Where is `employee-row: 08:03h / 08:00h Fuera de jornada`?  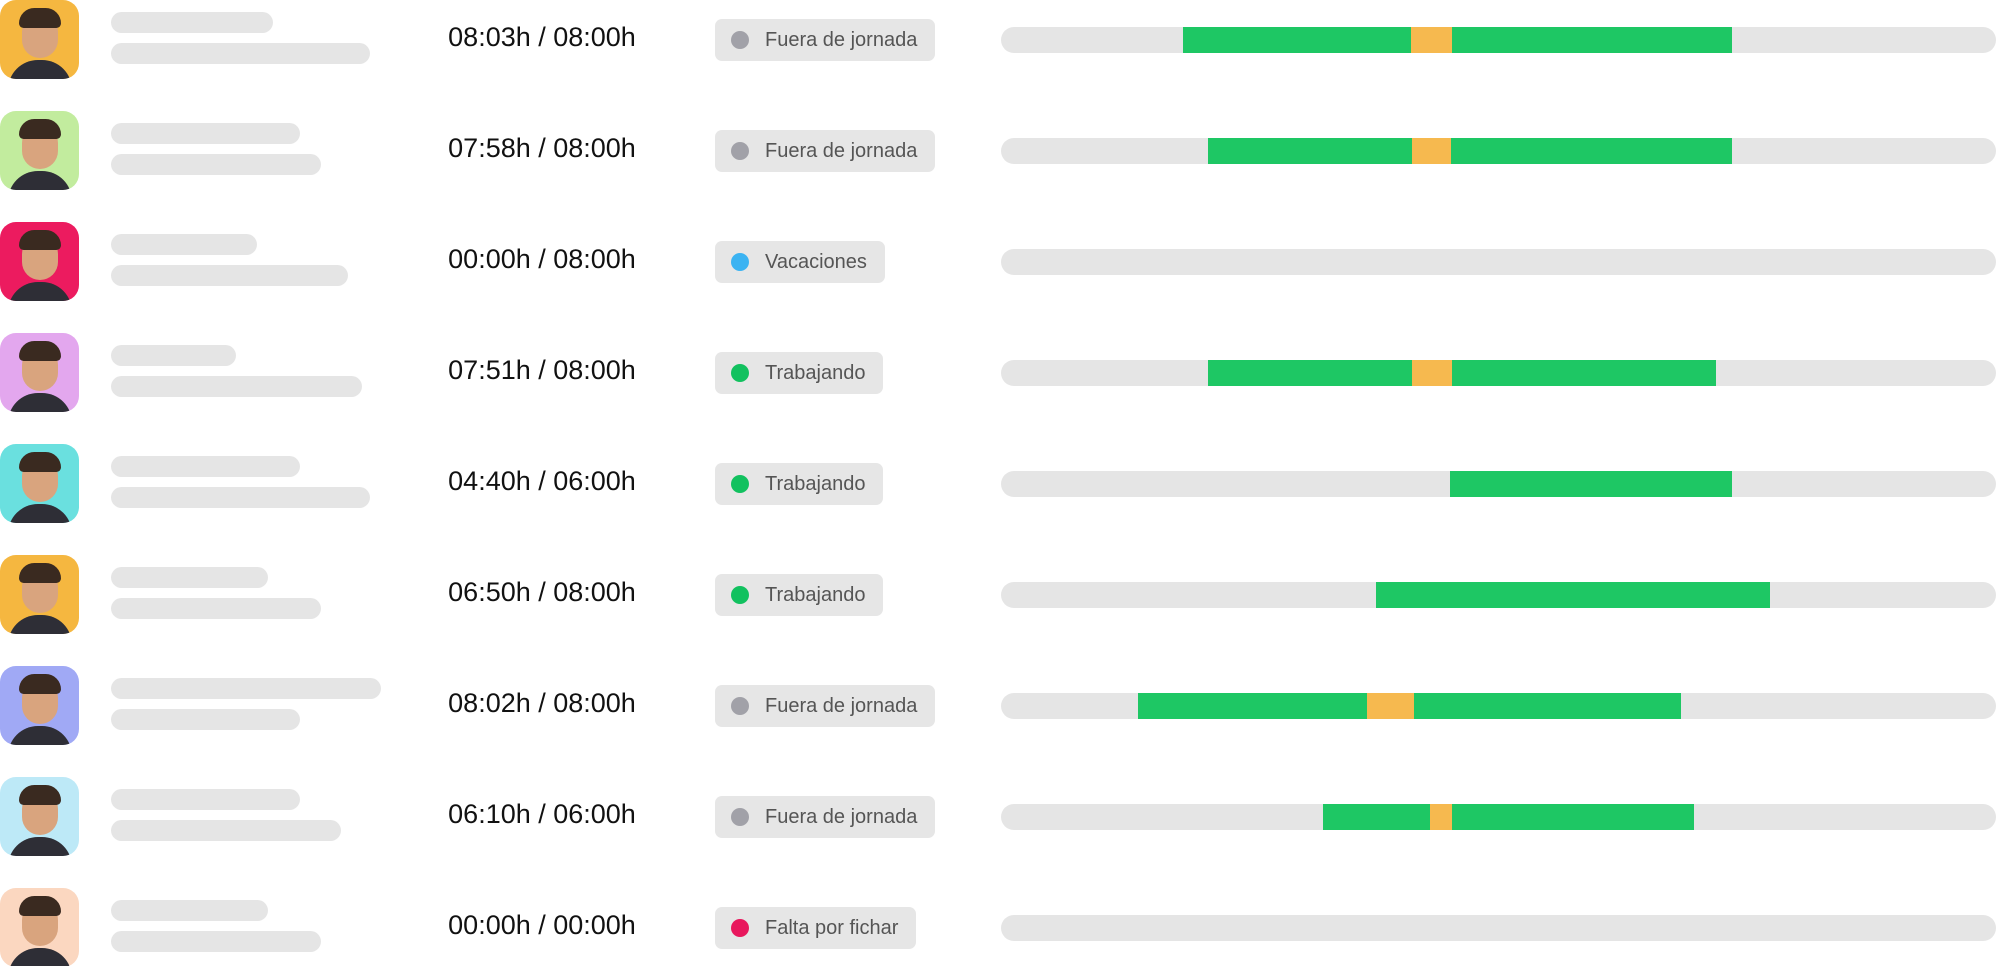
employee-row: 08:03h / 08:00h Fuera de jornada is located at coordinates (1000, 40).